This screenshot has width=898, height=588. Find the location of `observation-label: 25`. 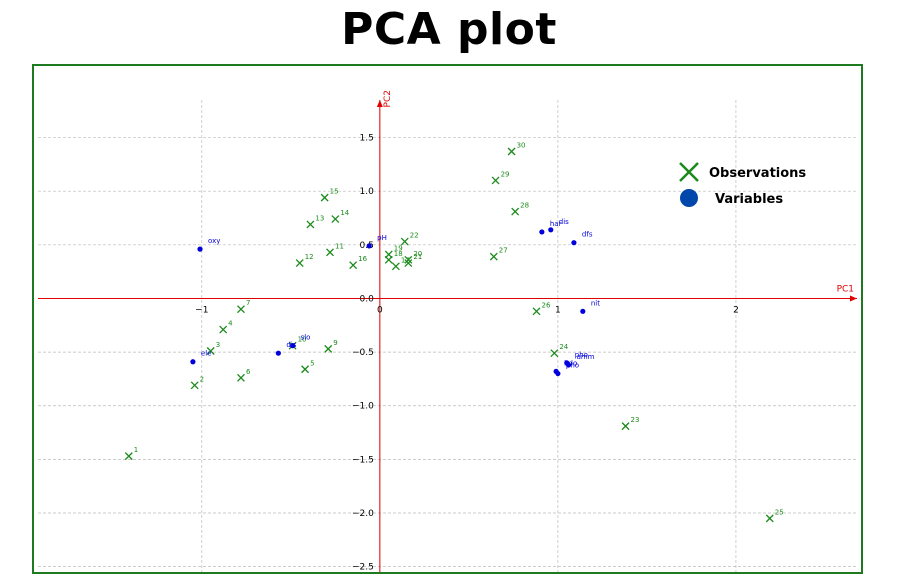

observation-label: 25 is located at coordinates (779, 512).